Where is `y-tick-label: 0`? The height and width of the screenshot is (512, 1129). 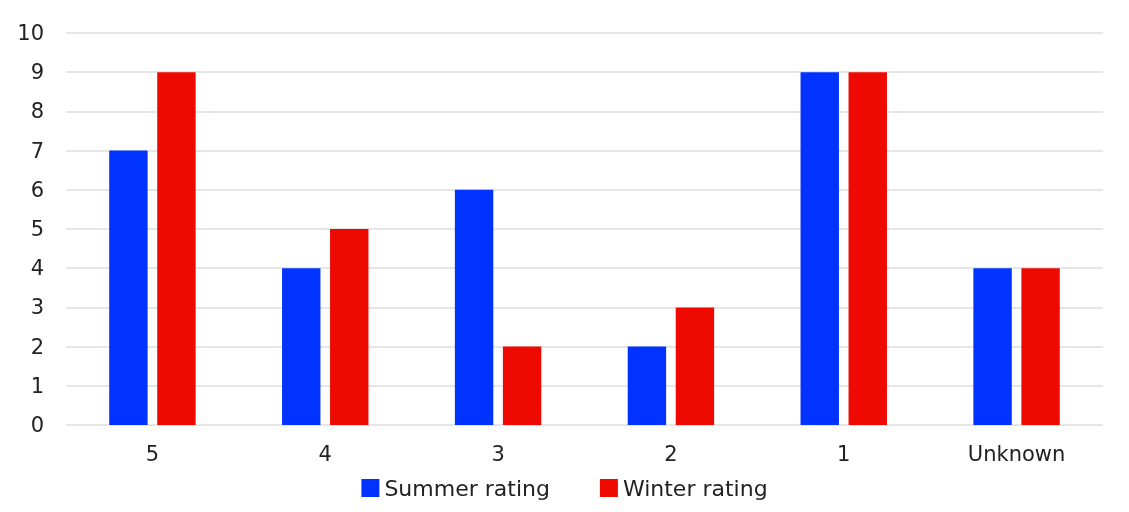 y-tick-label: 0 is located at coordinates (37, 425).